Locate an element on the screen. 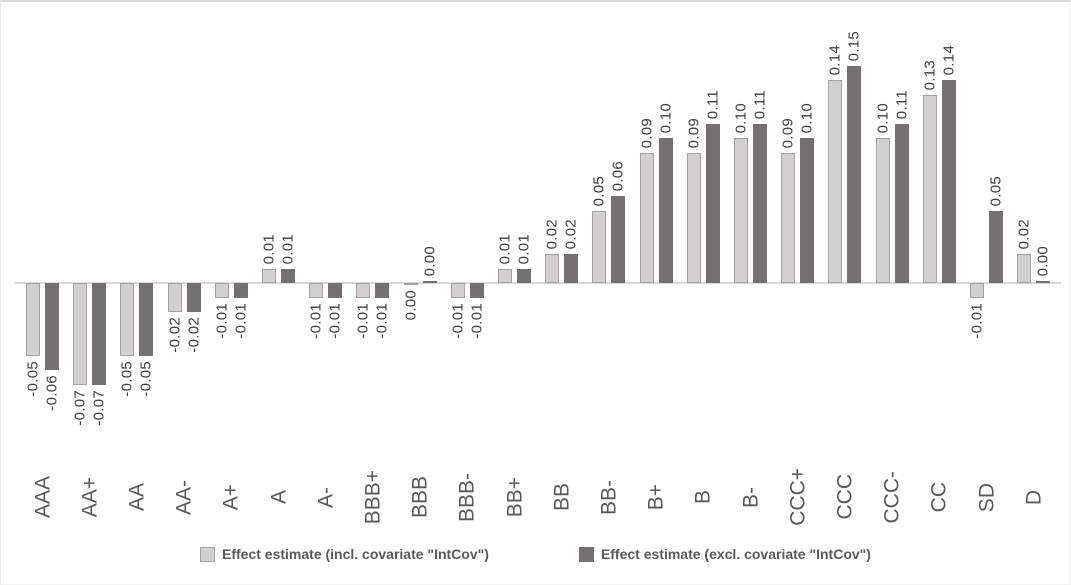 The width and height of the screenshot is (1071, 585). bar-B-series1 is located at coordinates (712, 203).